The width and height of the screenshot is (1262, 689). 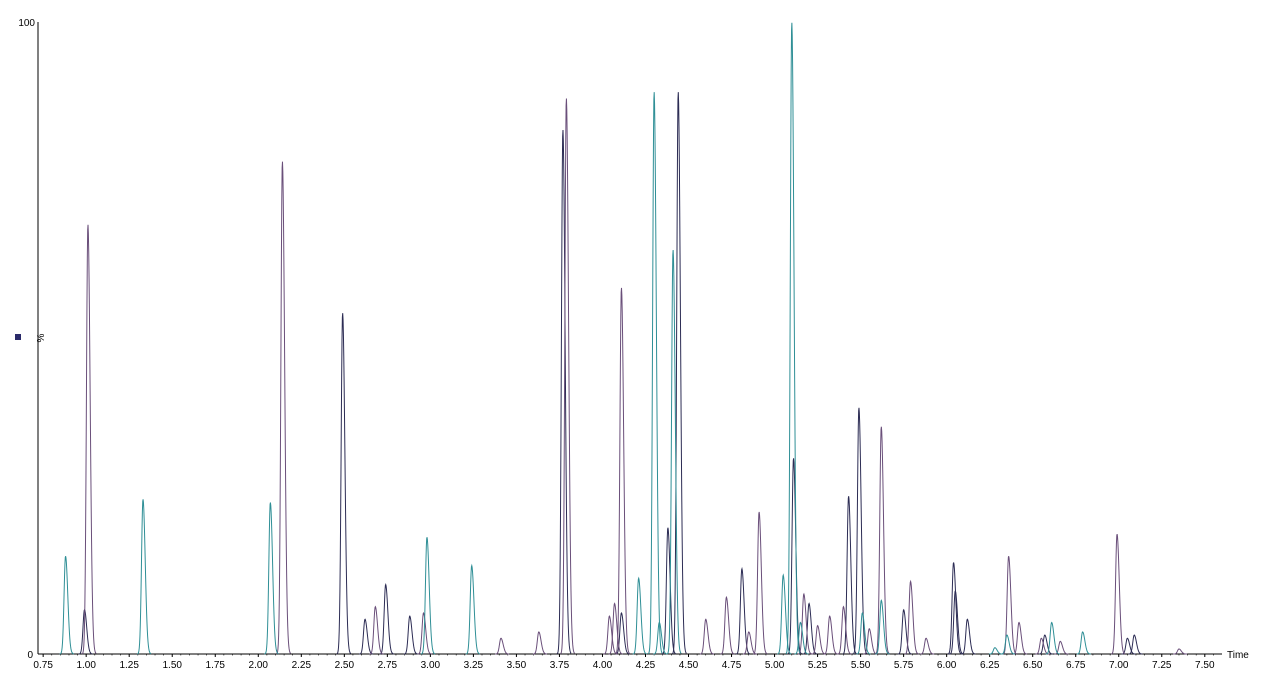 I want to click on x-tick-label: 4.75, so click(x=732, y=665).